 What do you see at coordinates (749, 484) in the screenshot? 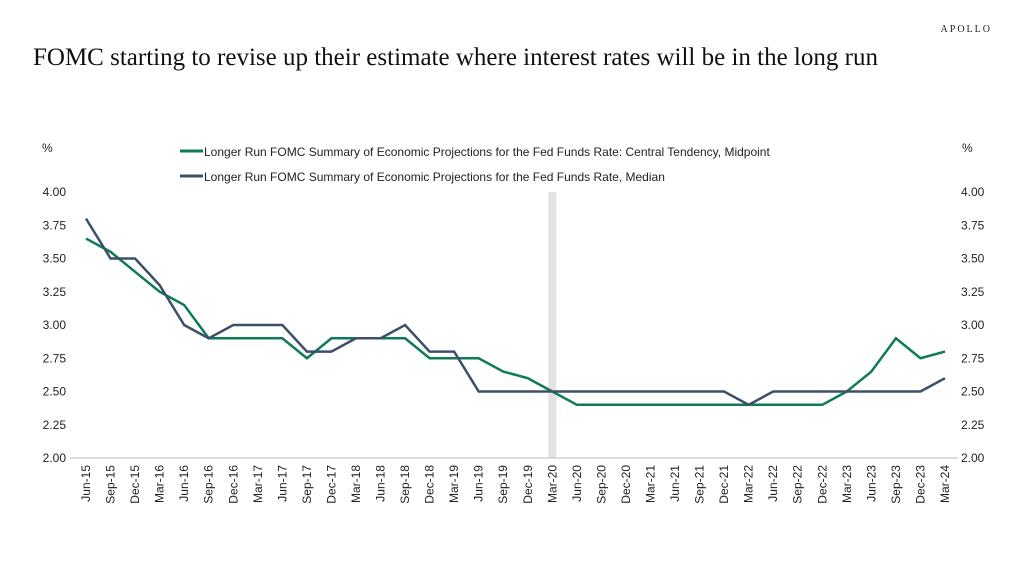
I see `x-tick-label: Mar-22` at bounding box center [749, 484].